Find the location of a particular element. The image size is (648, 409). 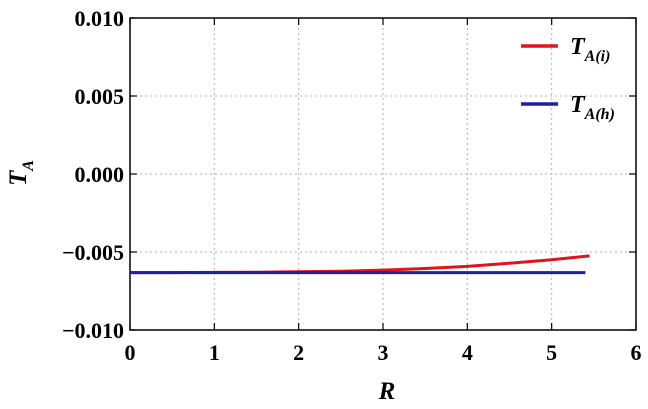

y-tick-label: 0.005 is located at coordinates (100, 96).